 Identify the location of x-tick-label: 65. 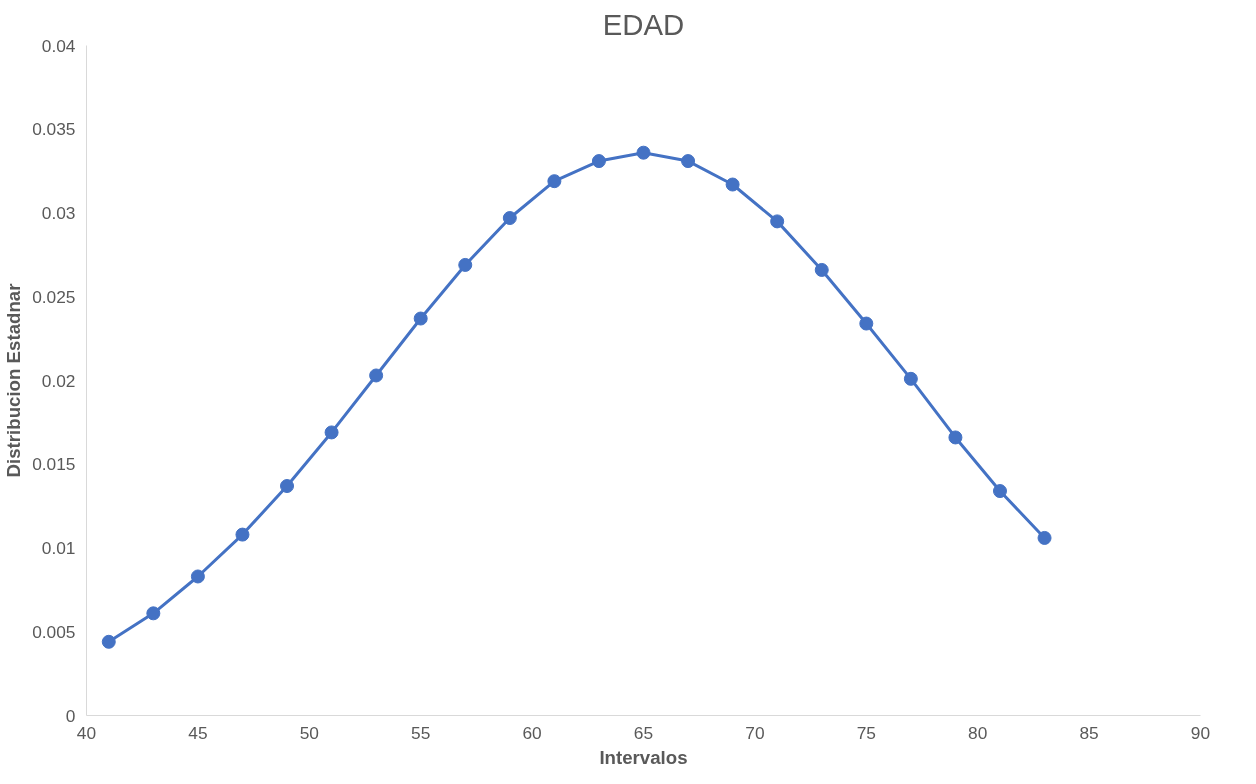
(643, 732).